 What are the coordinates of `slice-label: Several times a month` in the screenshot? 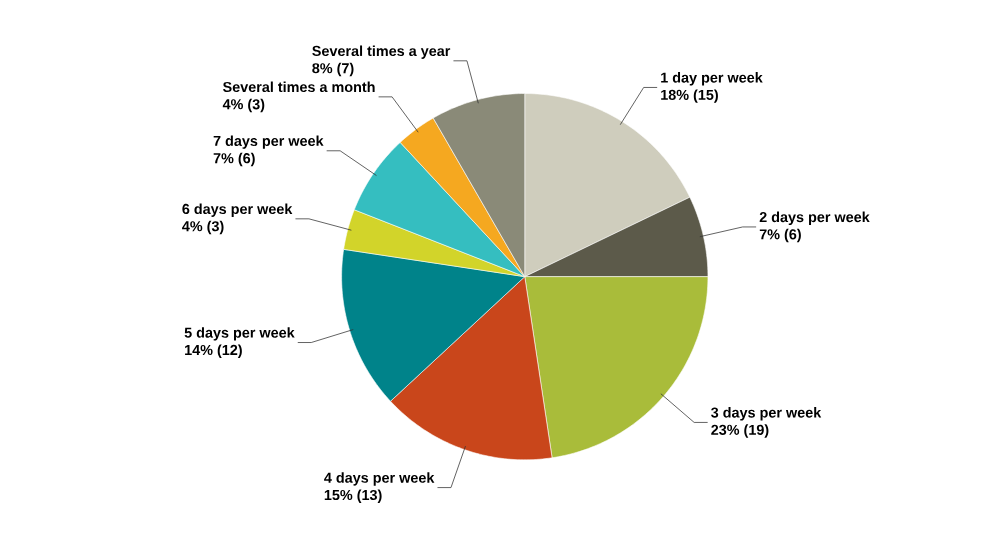 It's located at (299, 87).